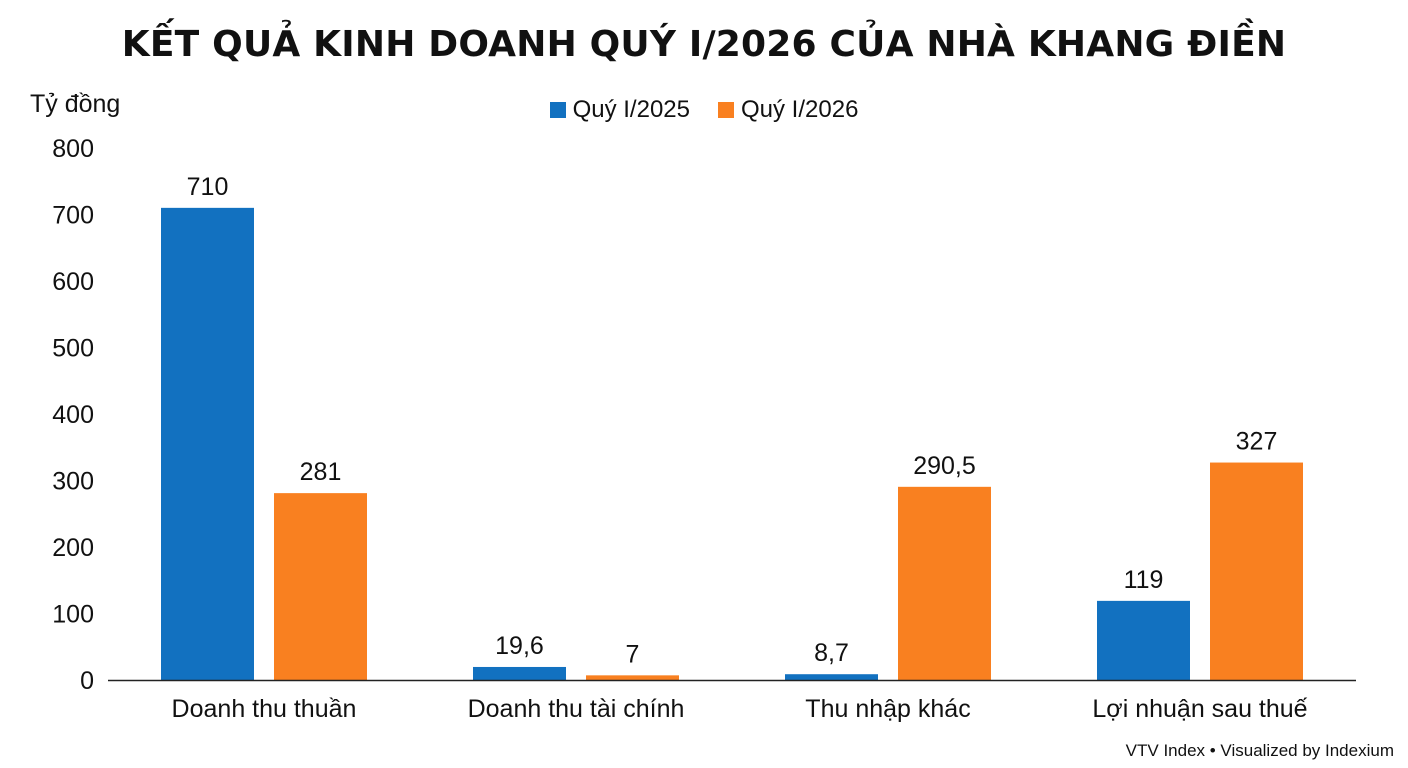 The image size is (1408, 768). I want to click on data-label-series-2-cat-4: 327, so click(1257, 442).